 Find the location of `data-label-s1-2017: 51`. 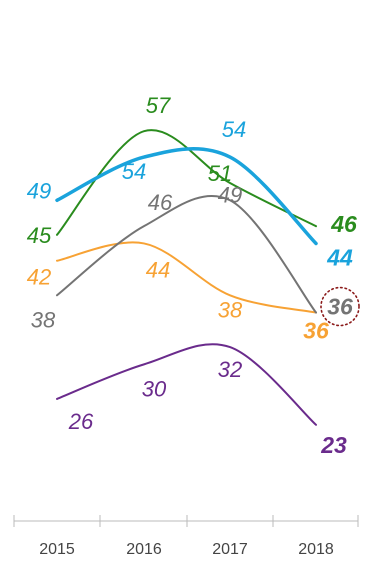

data-label-s1-2017: 51 is located at coordinates (220, 173).